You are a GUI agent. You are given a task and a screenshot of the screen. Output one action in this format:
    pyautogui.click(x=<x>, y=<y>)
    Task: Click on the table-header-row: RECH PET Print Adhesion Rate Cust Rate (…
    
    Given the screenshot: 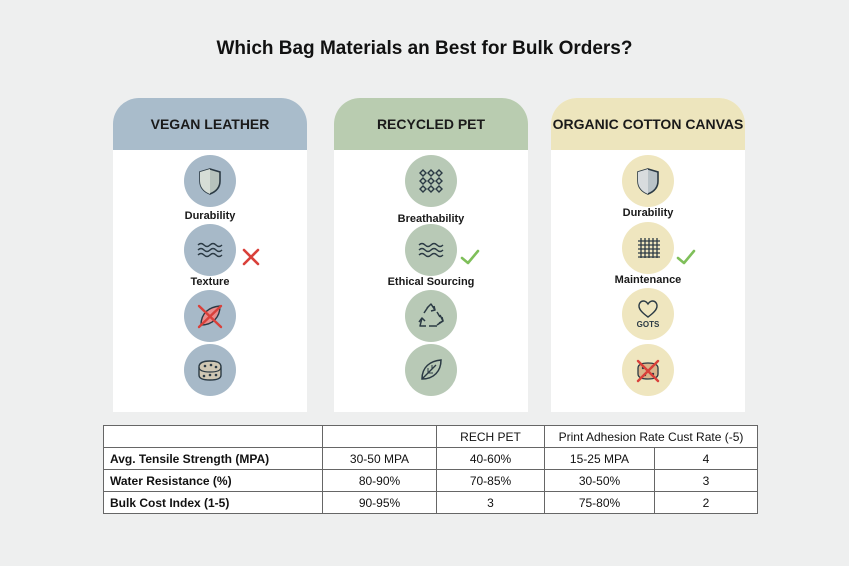 What is the action you would take?
    pyautogui.click(x=431, y=436)
    